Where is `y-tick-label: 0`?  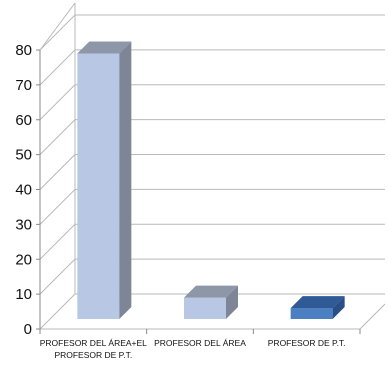 y-tick-label: 0 is located at coordinates (28, 329).